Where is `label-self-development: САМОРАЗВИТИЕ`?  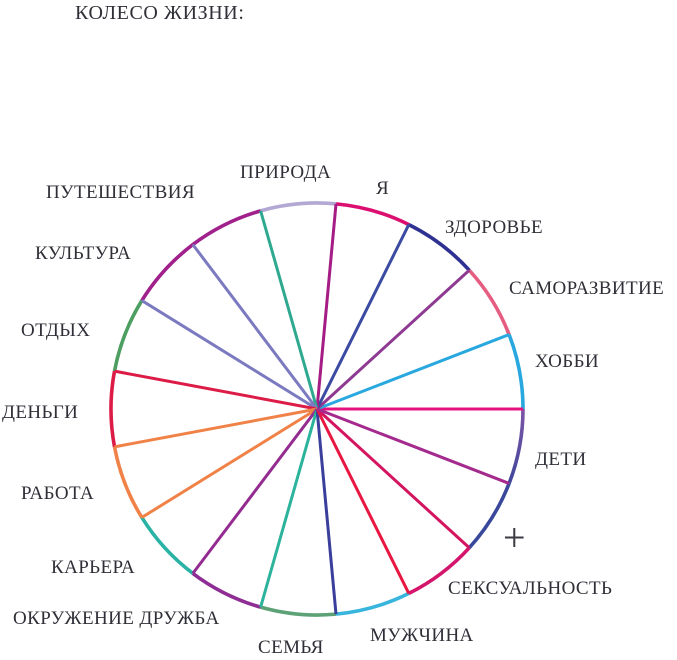 label-self-development: САМОРАЗВИТИЕ is located at coordinates (587, 288).